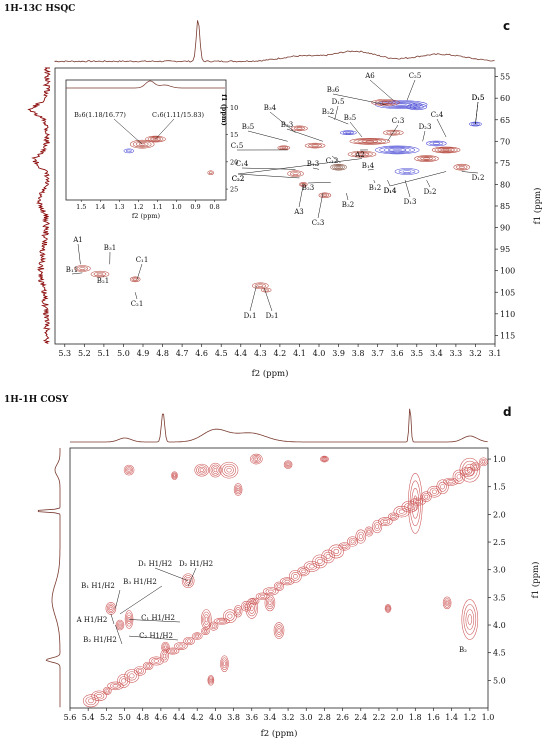 This screenshot has width=550, height=740. I want to click on cosy-x-tick-label: 5.2, so click(106, 717).